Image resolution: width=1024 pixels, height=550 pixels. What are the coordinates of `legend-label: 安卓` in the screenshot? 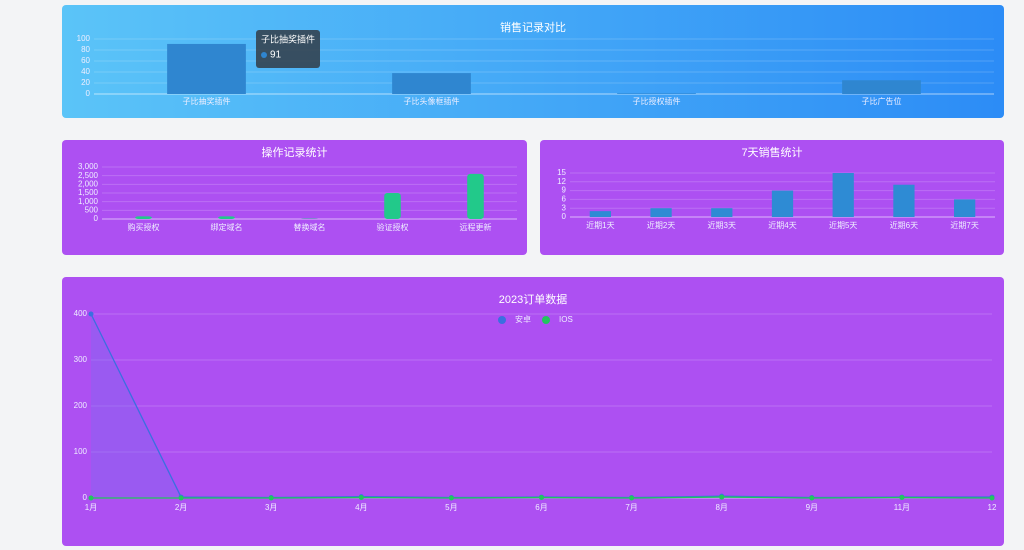 It's located at (523, 319).